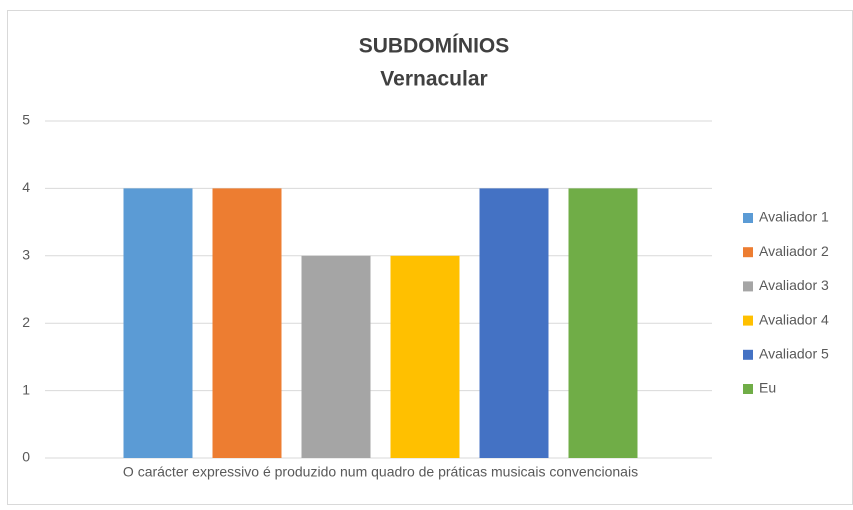 Image resolution: width=853 pixels, height=510 pixels. I want to click on y-tick-label: 4, so click(26, 187).